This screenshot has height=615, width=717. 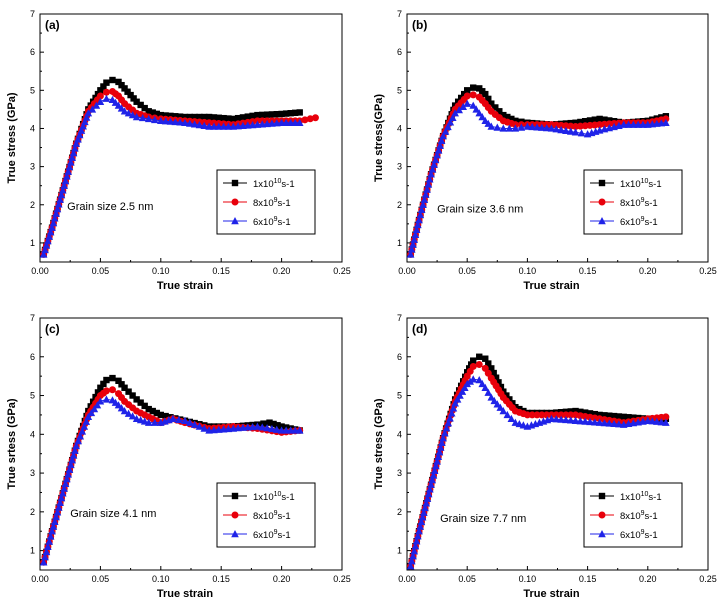 What do you see at coordinates (639, 203) in the screenshot?
I see `legend-label: 8x109s-1` at bounding box center [639, 203].